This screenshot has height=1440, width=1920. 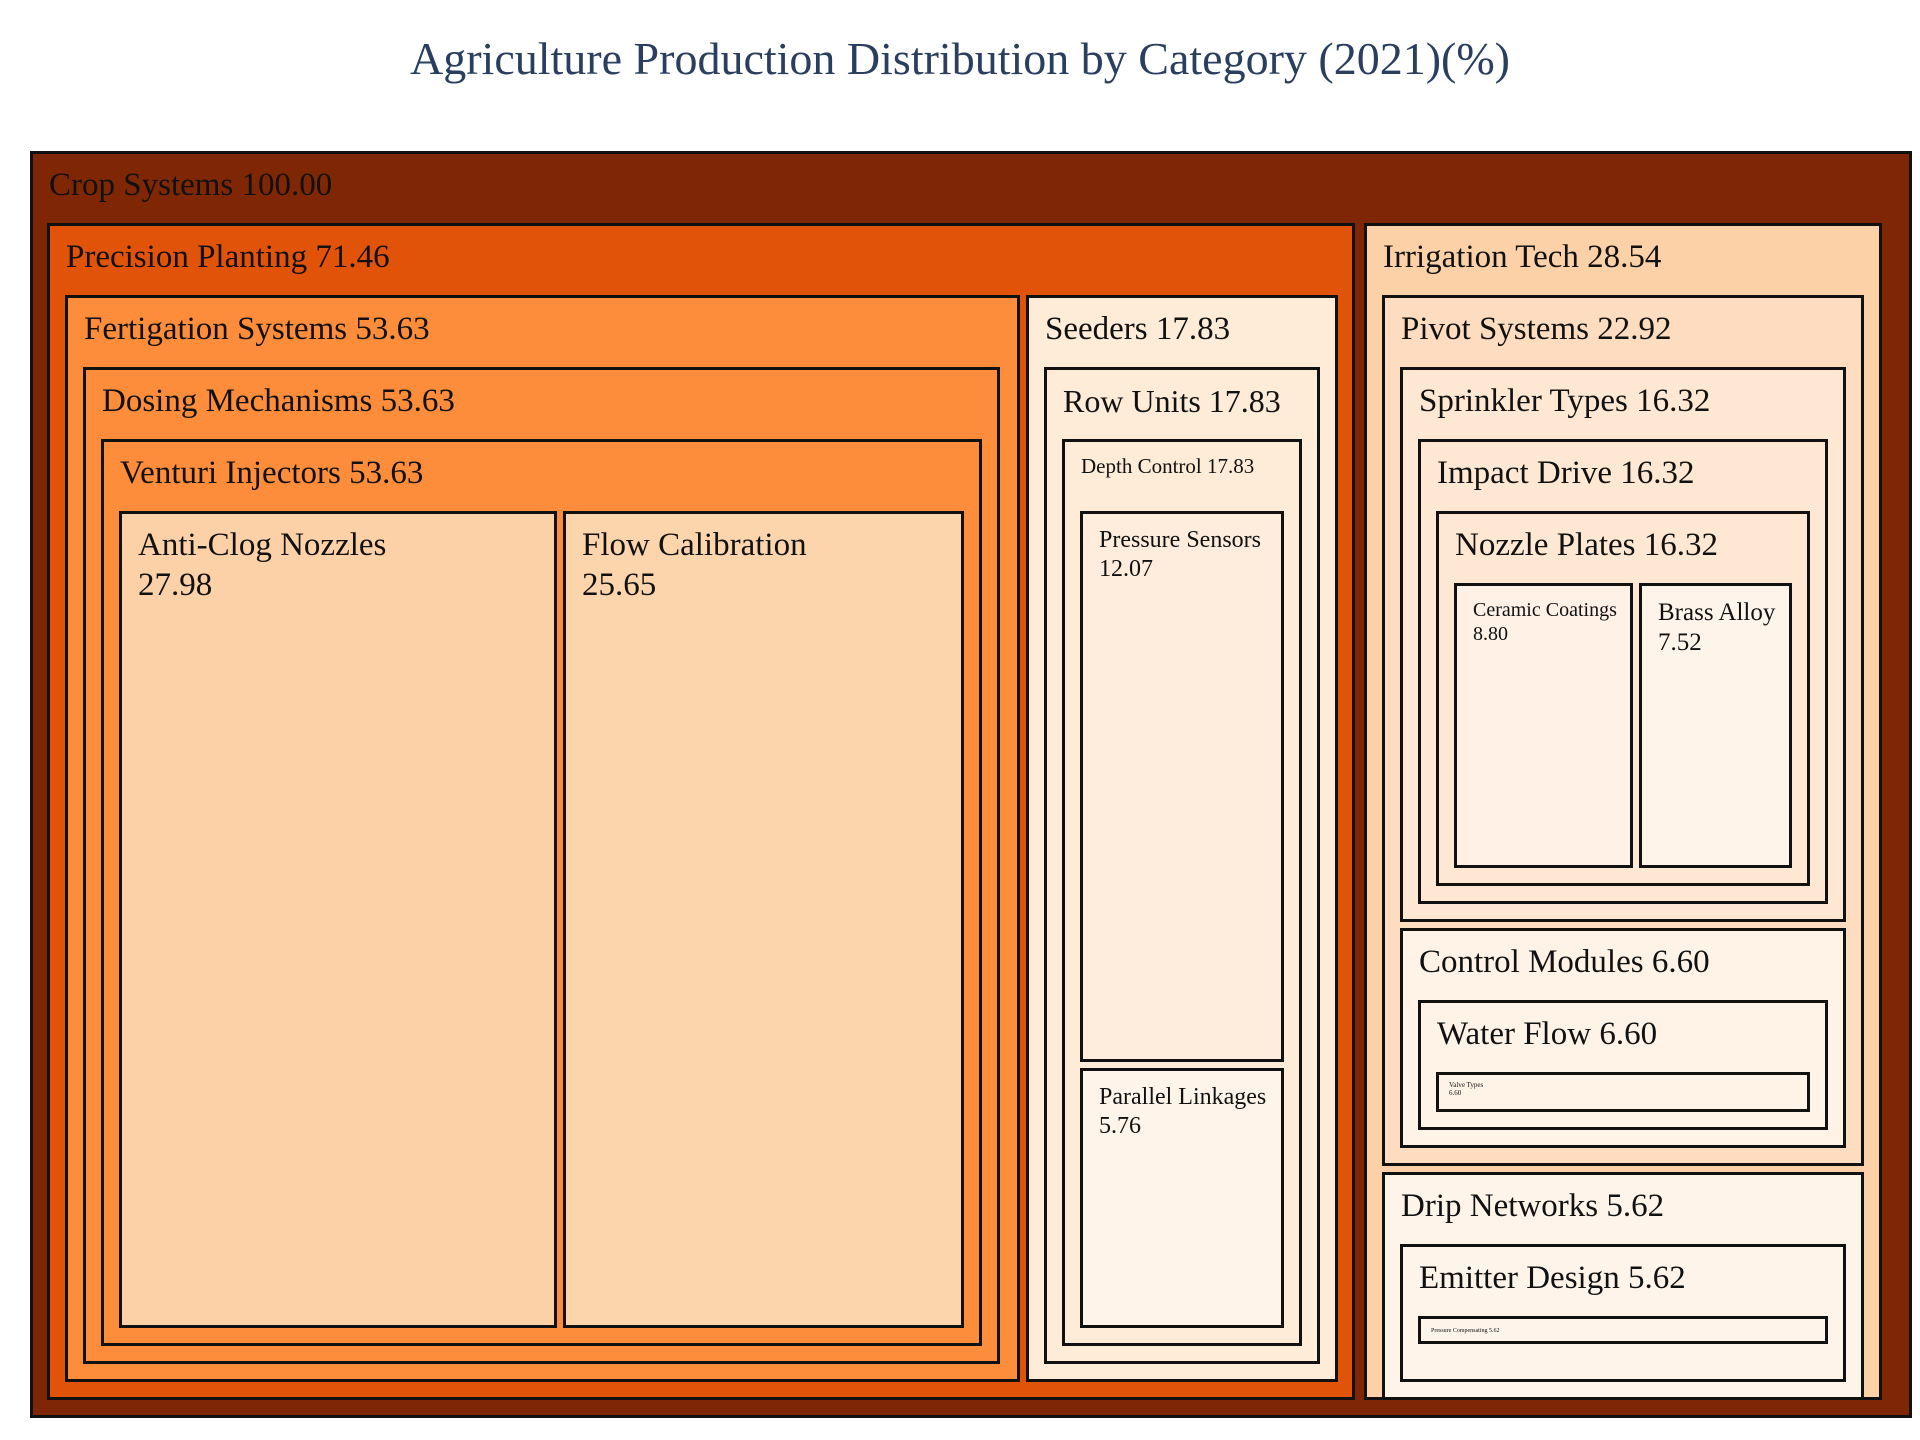 I want to click on treemap-node-name: Precision Planting, so click(x=187, y=257).